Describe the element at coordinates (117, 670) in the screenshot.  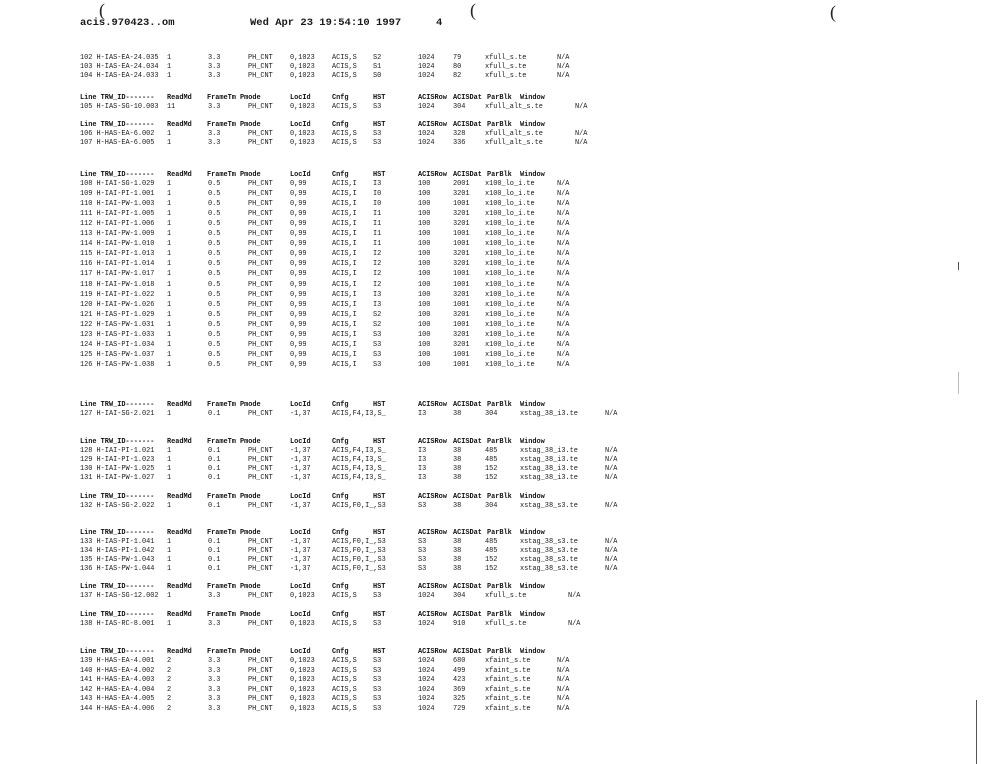
I see `cell-line-trw-id: 140 H-HAS-EA-4.002` at that location.